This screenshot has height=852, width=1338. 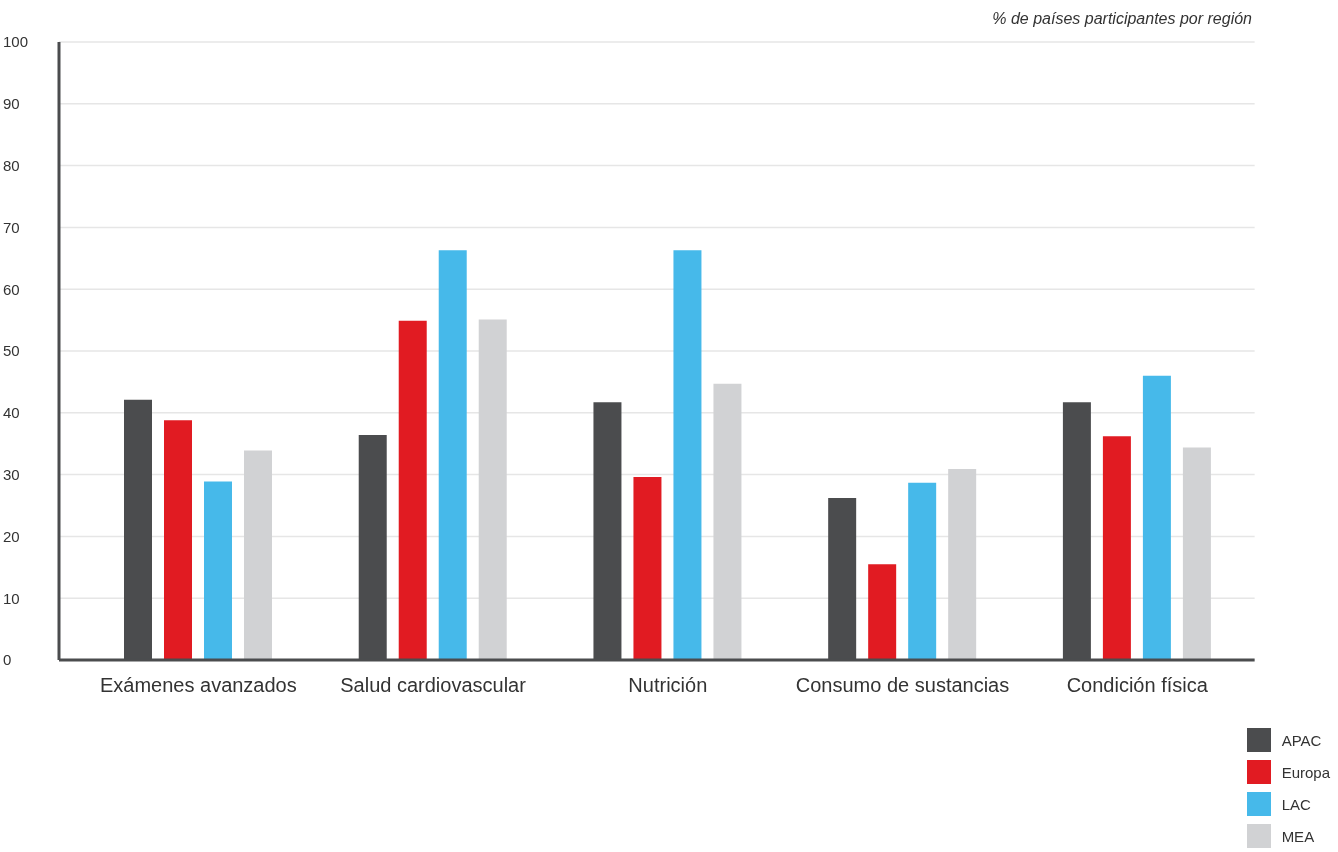 What do you see at coordinates (11, 413) in the screenshot?
I see `y-tick-label: 40` at bounding box center [11, 413].